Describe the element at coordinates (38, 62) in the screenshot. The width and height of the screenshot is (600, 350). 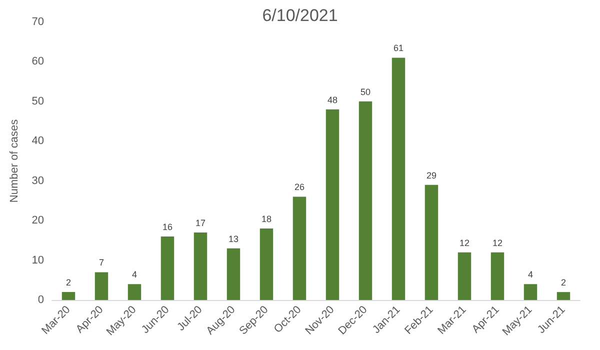
I see `y-tick-label: 60` at that location.